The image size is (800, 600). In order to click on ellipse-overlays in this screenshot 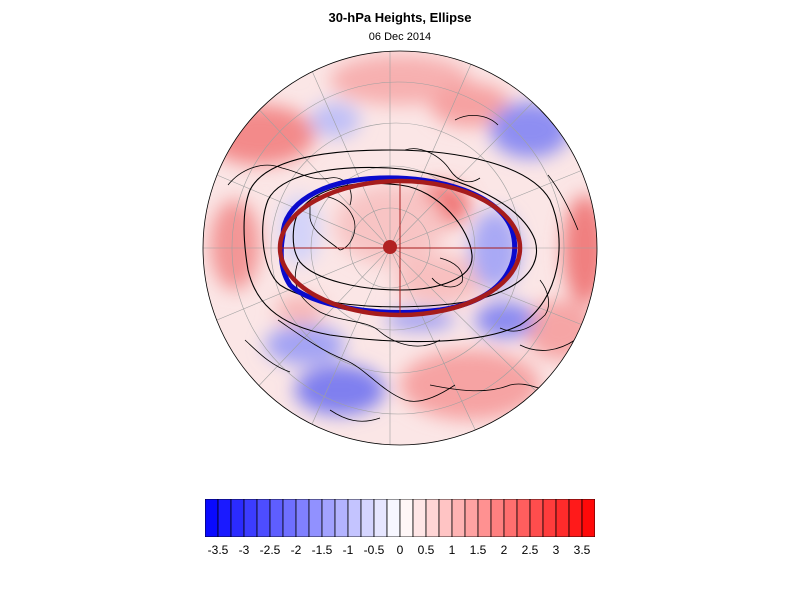, I will do `click(400, 246)`.